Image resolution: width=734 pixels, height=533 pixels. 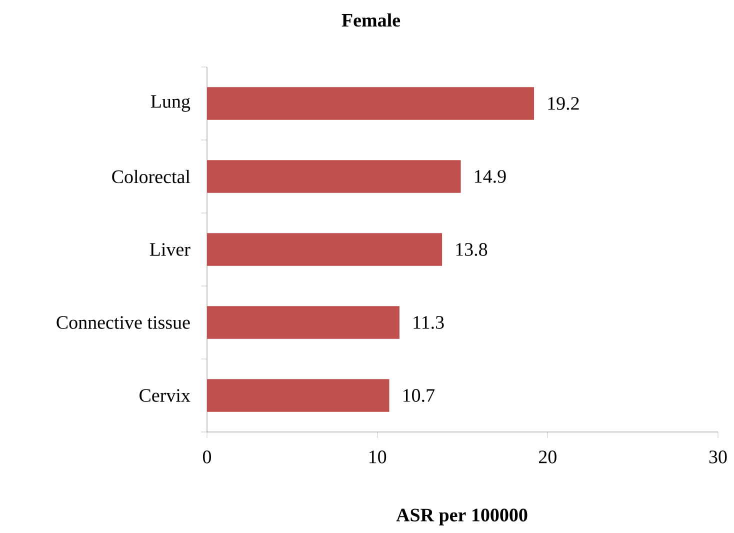 What do you see at coordinates (429, 322) in the screenshot?
I see `data-label: 11.3` at bounding box center [429, 322].